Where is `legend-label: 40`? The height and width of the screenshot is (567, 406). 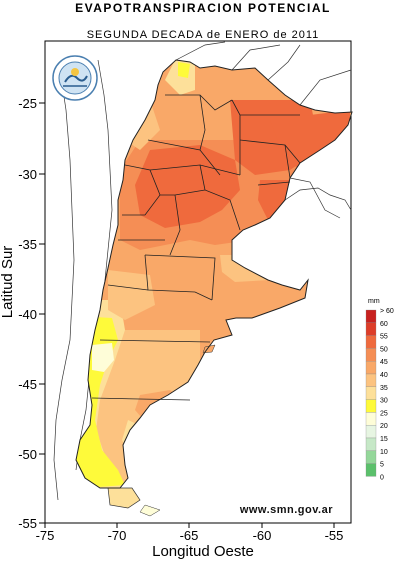 legend-label: 40 is located at coordinates (384, 375).